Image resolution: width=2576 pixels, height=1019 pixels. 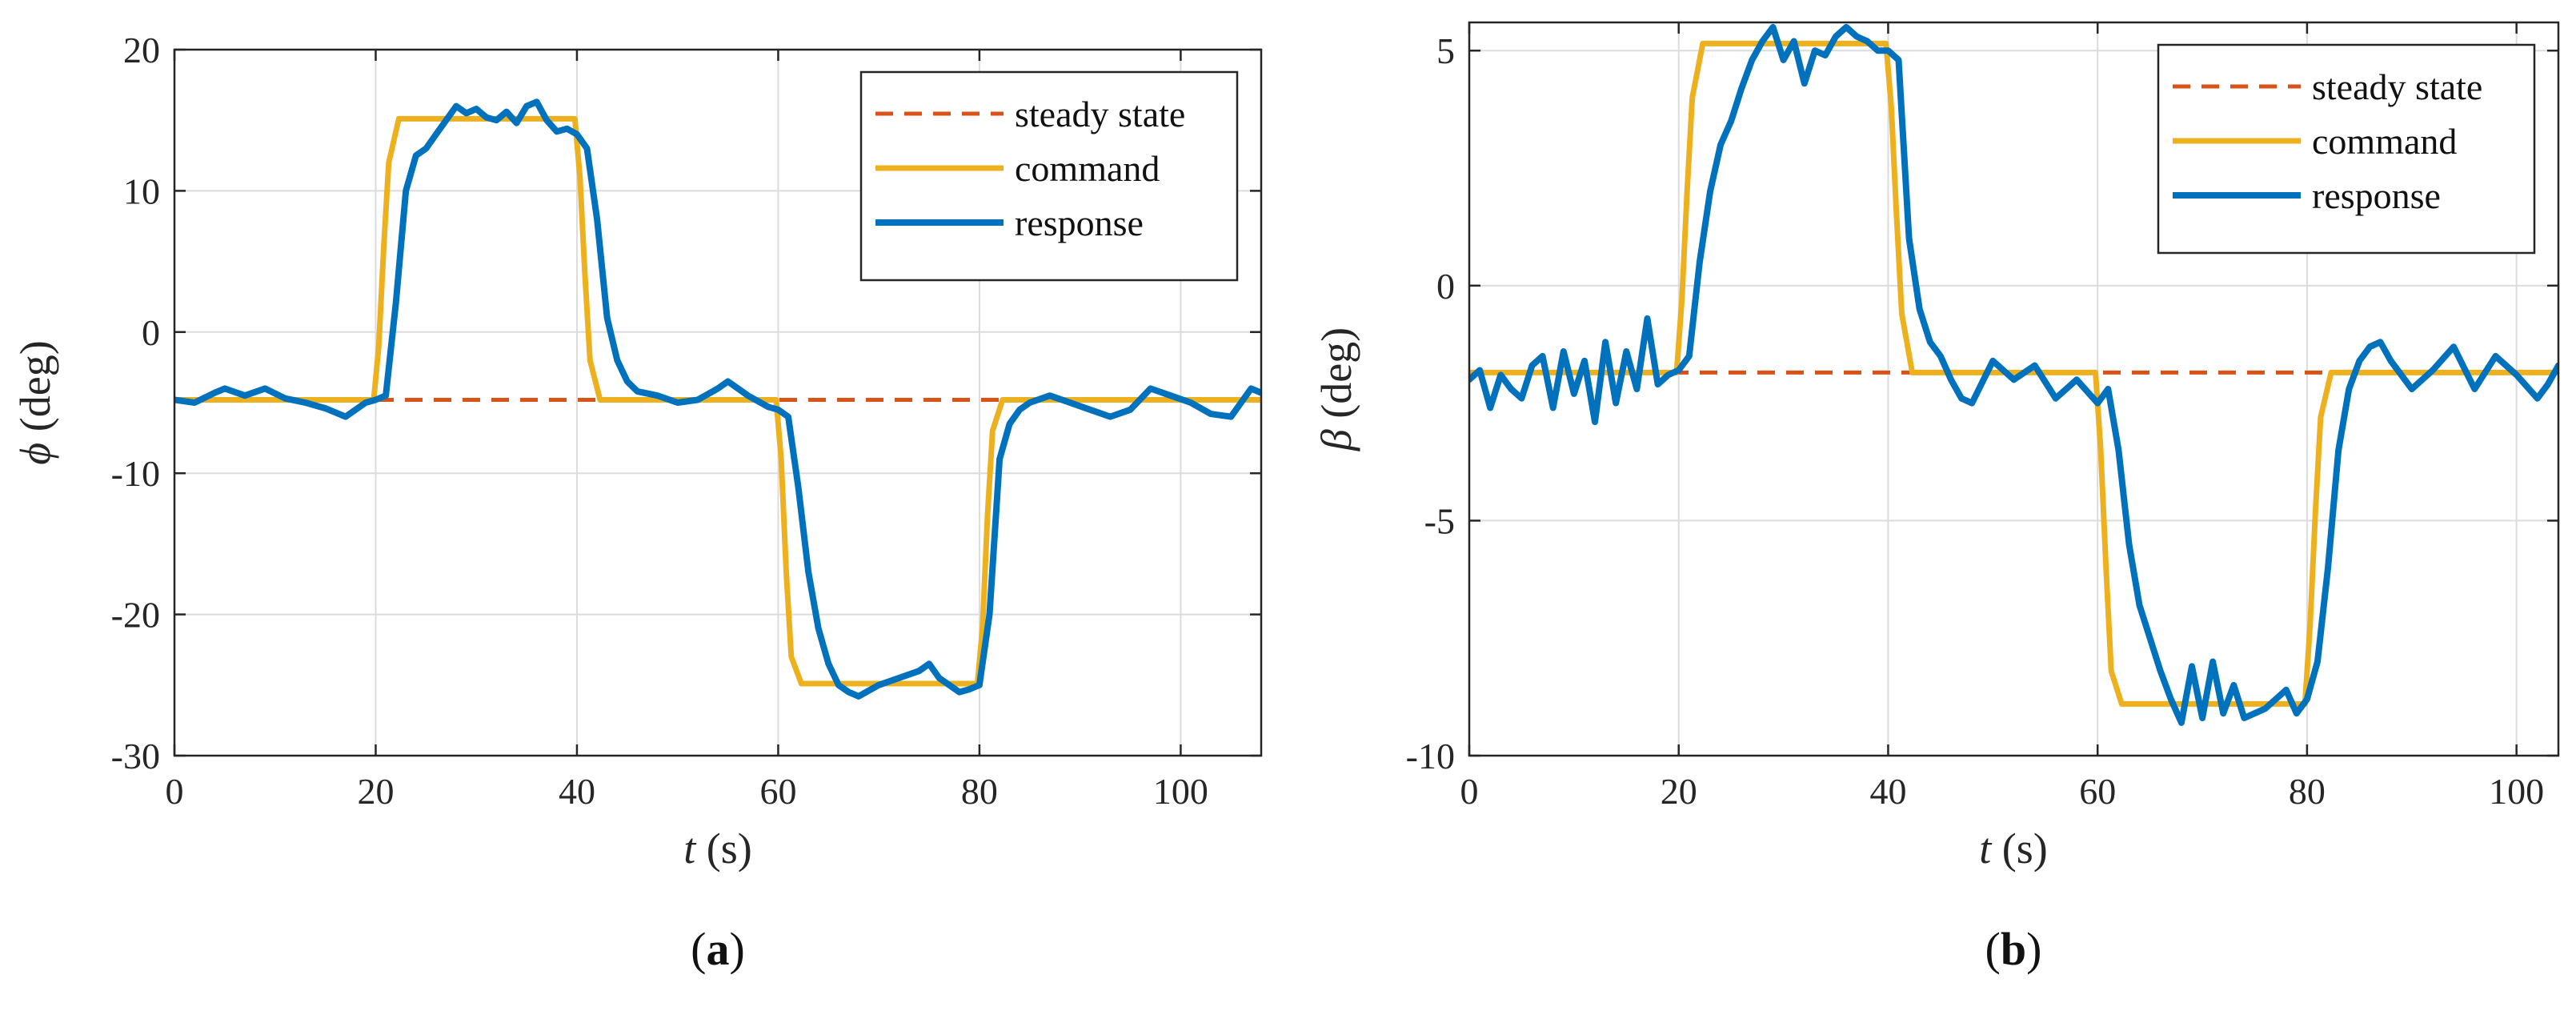 I want to click on y-axis-label: β (deg), so click(x=1336, y=389).